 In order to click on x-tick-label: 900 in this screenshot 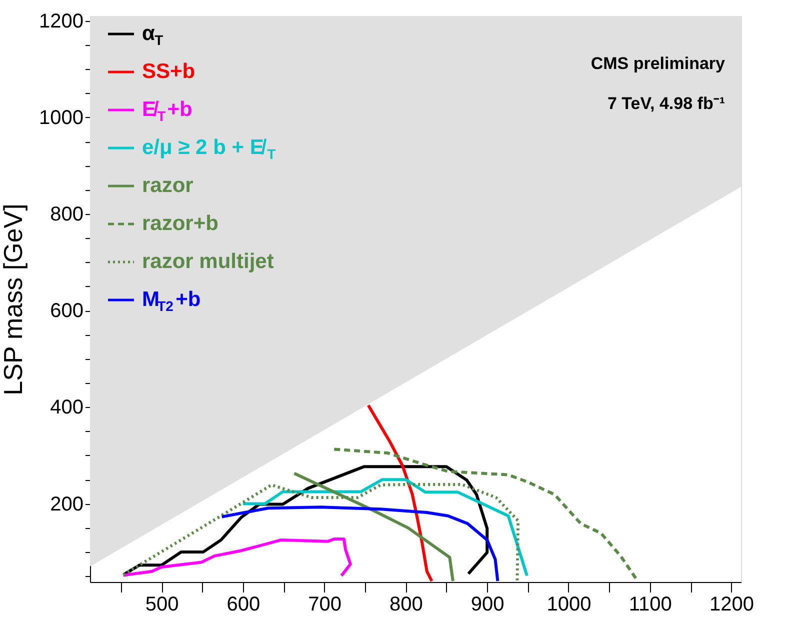, I will do `click(487, 605)`.